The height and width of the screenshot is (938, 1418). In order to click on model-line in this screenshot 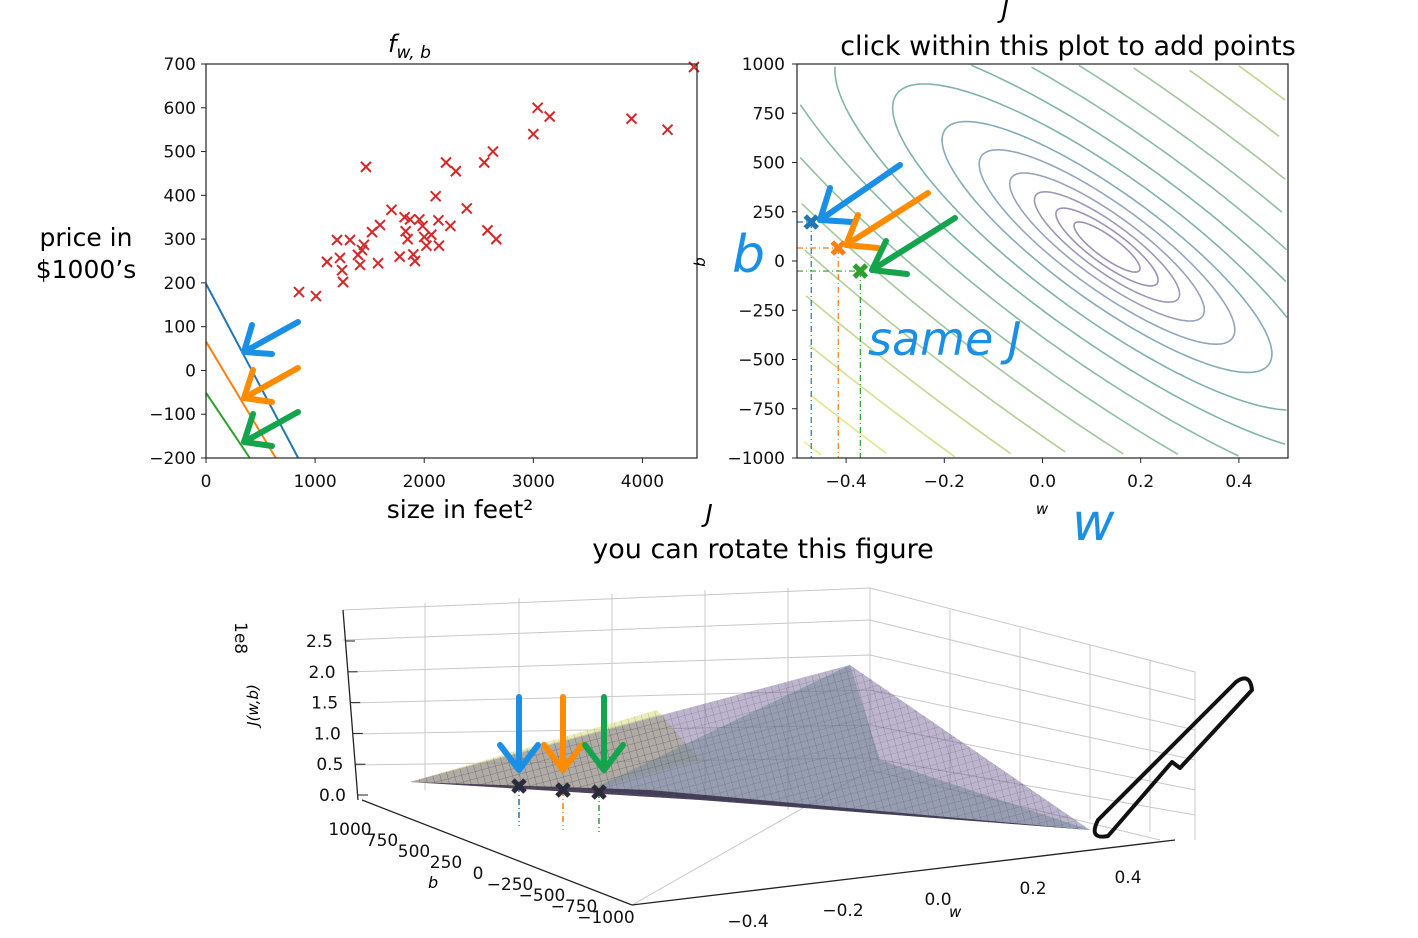, I will do `click(241, 400)`.